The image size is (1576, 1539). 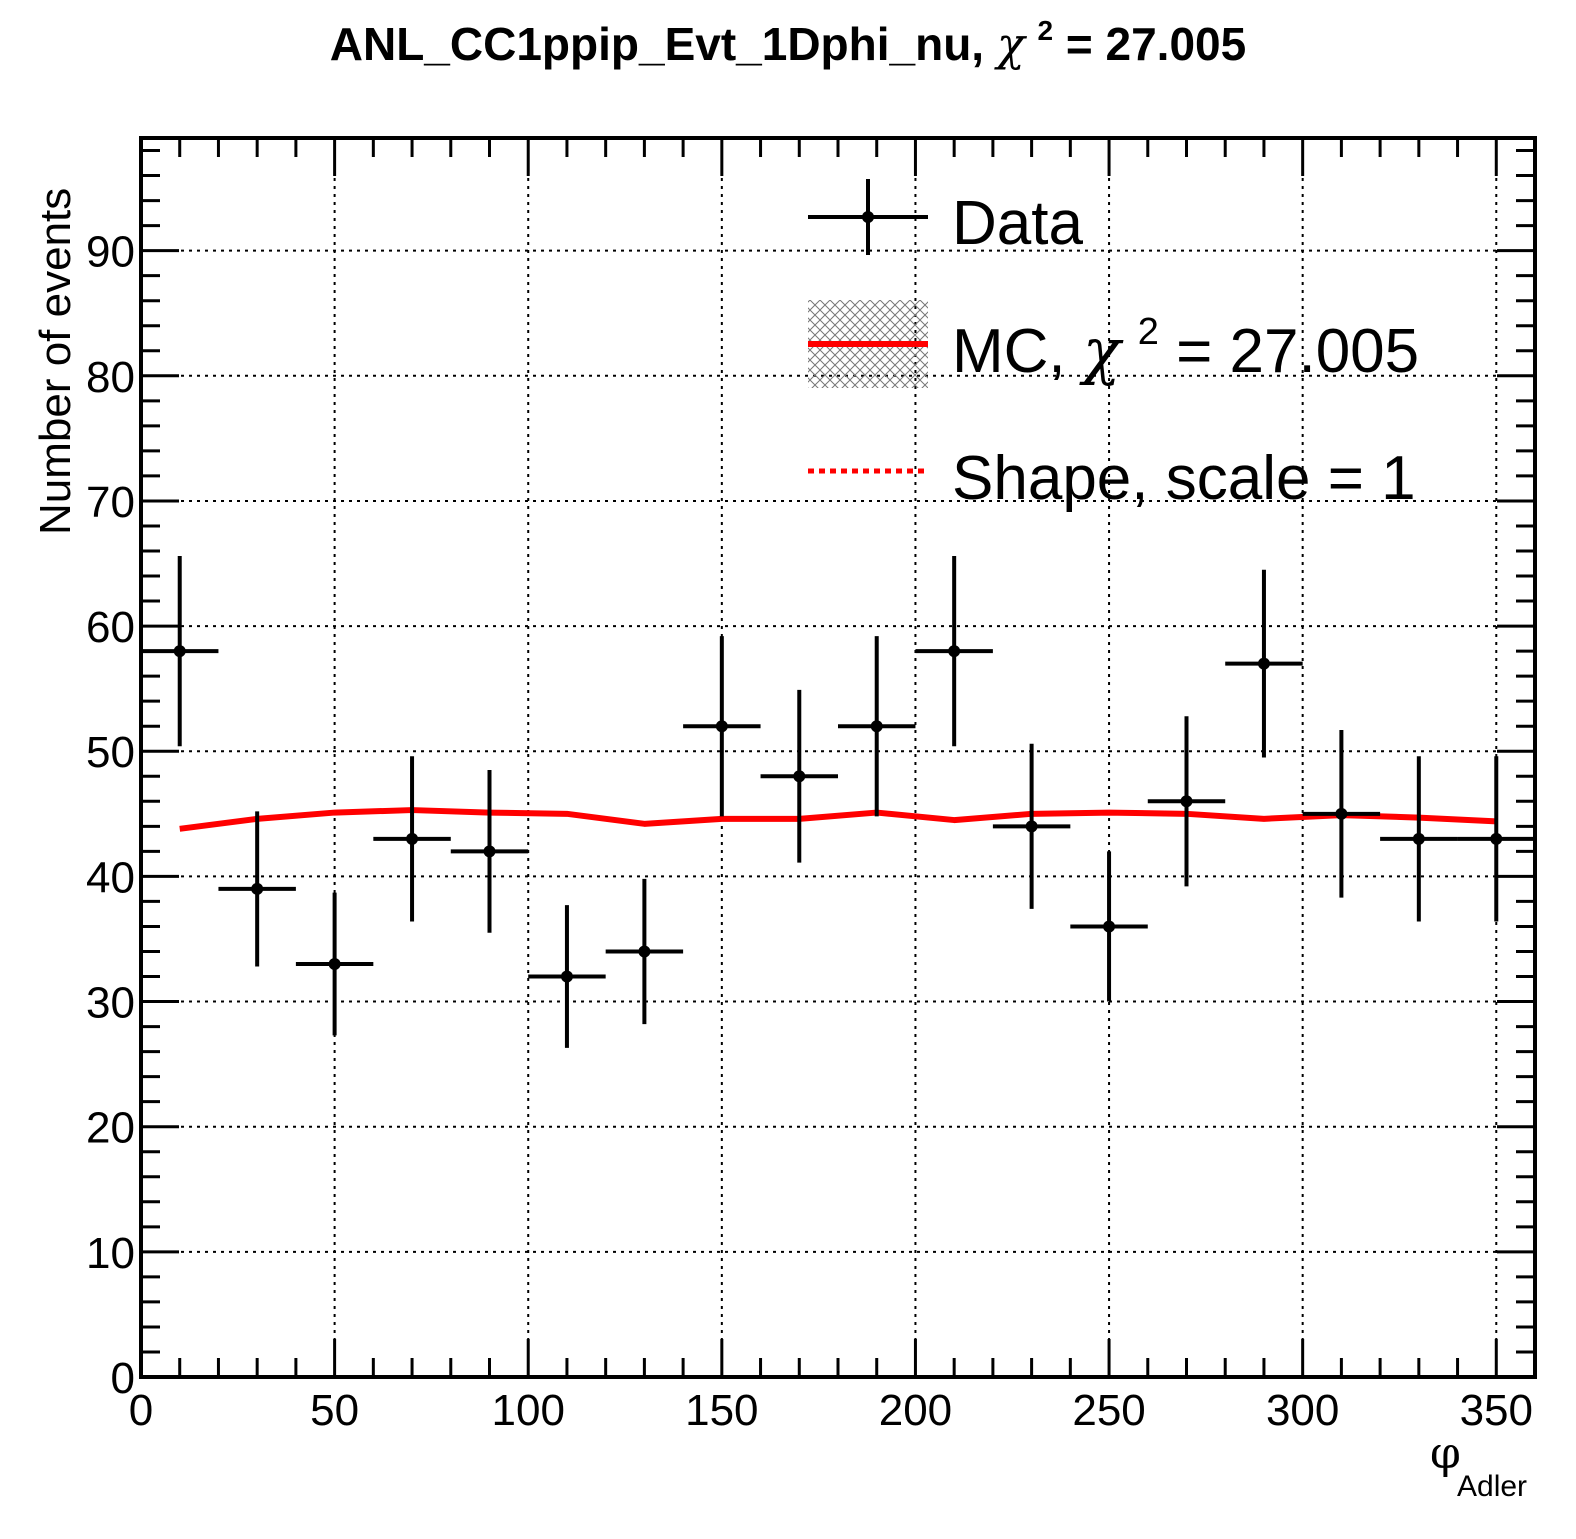 I want to click on mc-series, so click(x=838, y=819).